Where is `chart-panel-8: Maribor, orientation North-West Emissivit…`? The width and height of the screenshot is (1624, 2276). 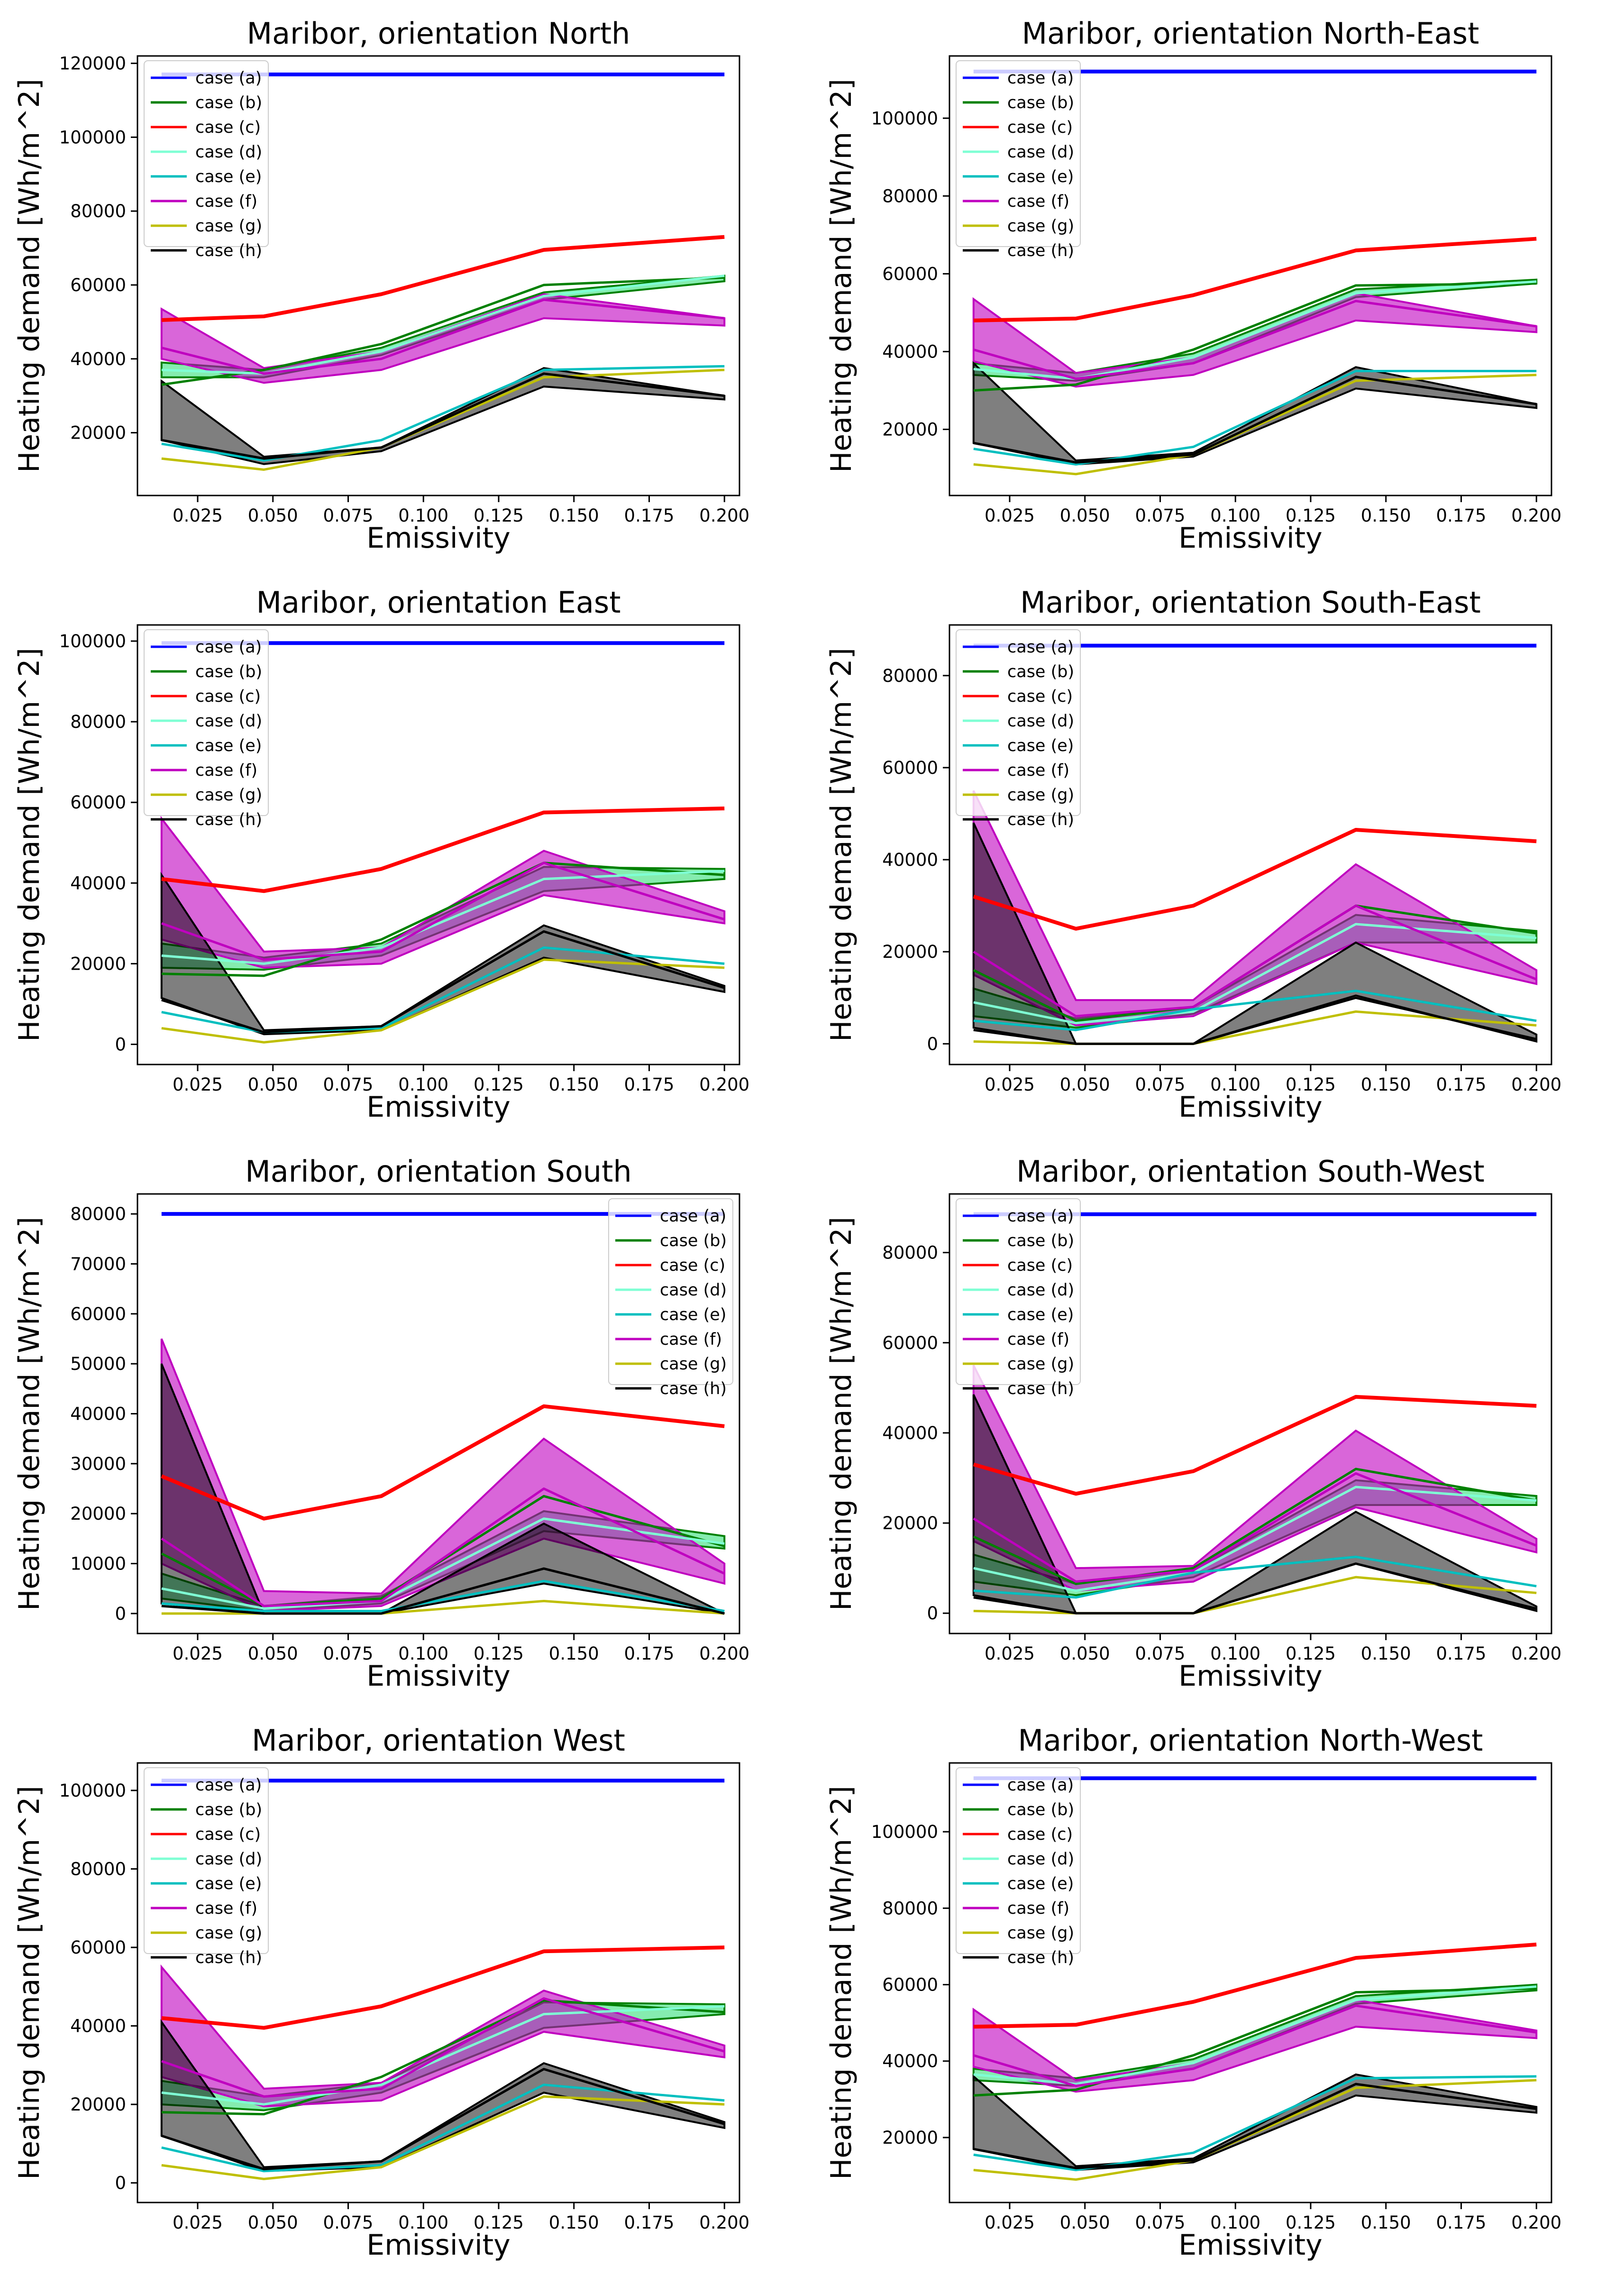 chart-panel-8: Maribor, orientation North-West Emissivit… is located at coordinates (1218, 1991).